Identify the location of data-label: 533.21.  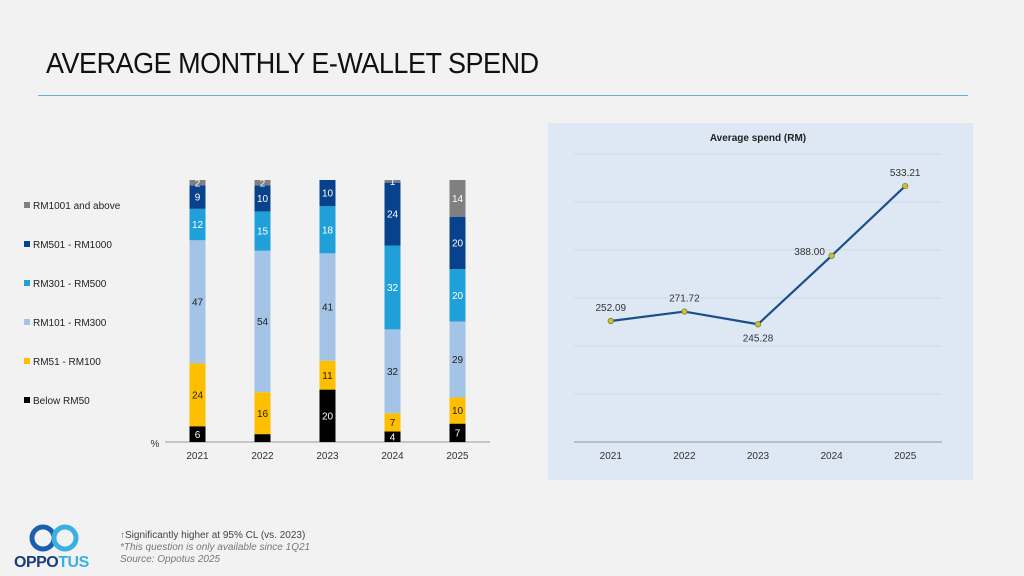
(905, 173).